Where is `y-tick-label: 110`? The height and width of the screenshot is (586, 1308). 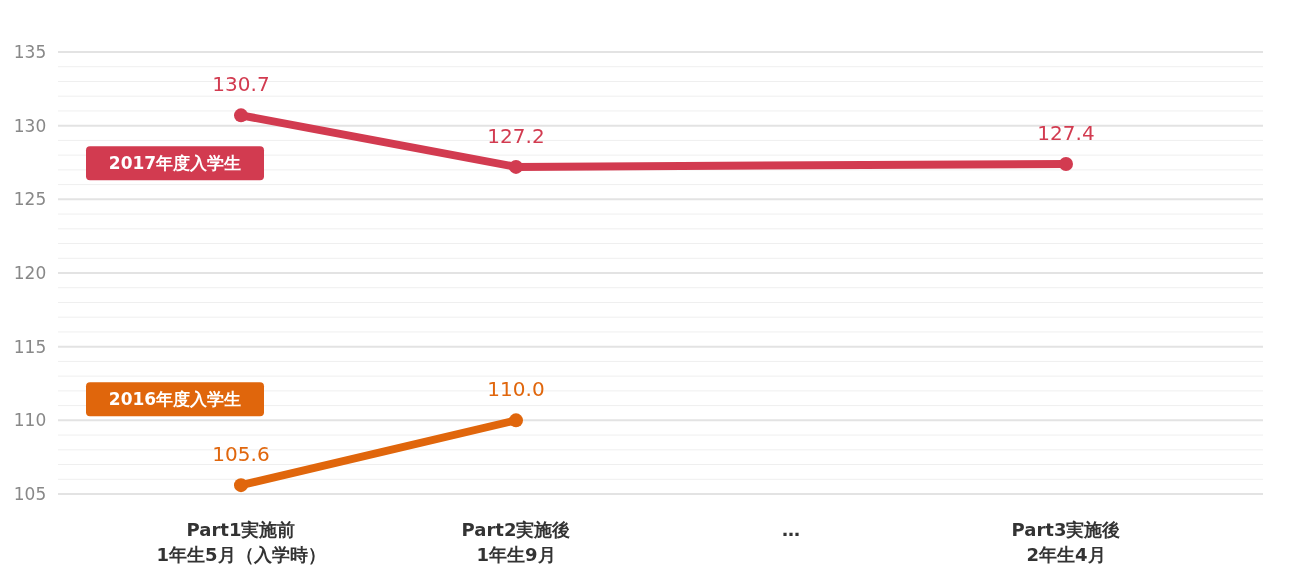 y-tick-label: 110 is located at coordinates (30, 420).